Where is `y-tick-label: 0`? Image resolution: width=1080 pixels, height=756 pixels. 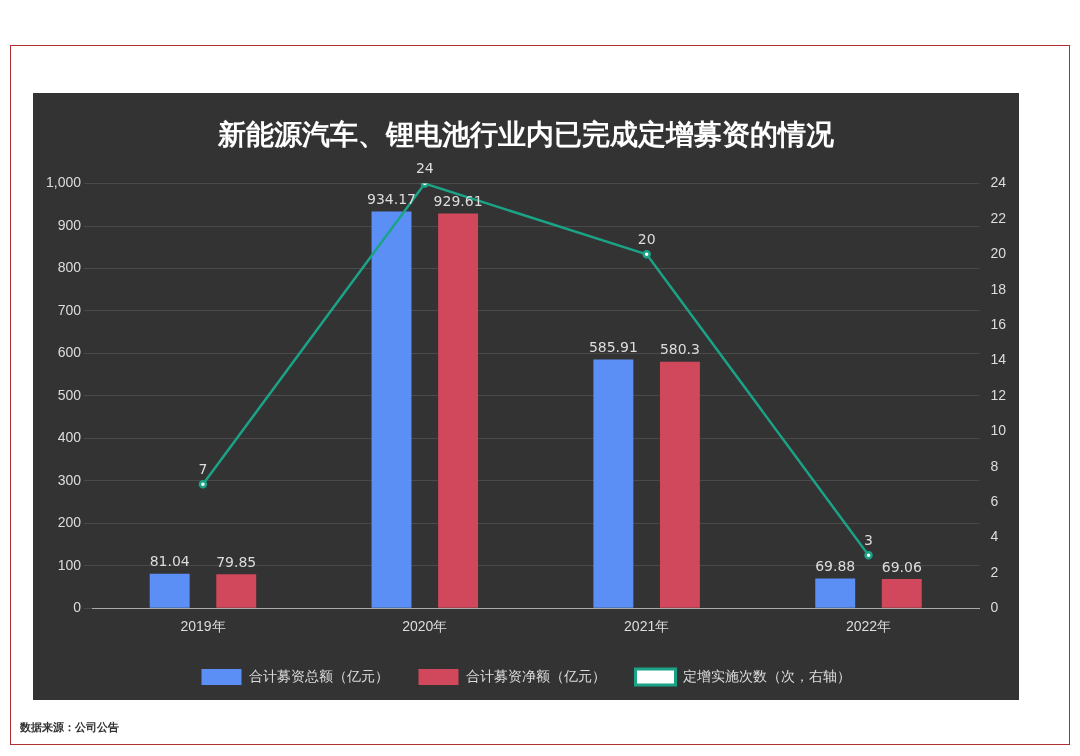 y-tick-label: 0 is located at coordinates (77, 607).